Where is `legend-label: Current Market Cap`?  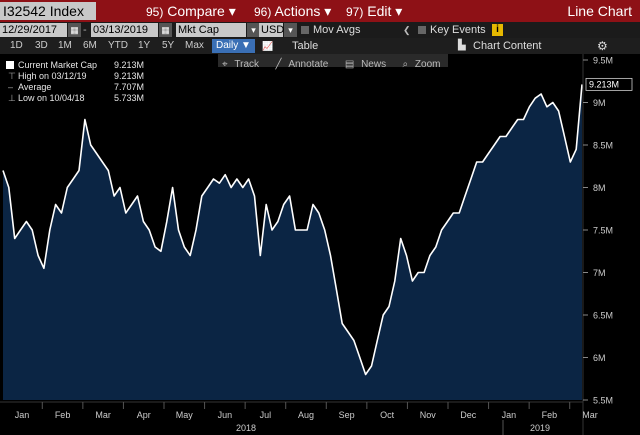 legend-label: Current Market Cap is located at coordinates (58, 65).